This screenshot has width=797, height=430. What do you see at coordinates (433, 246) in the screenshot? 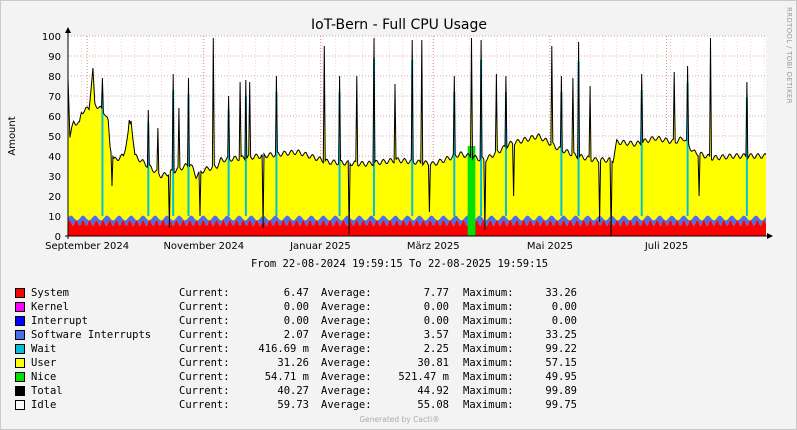
I see `x-tick-label: März 2025` at bounding box center [433, 246].